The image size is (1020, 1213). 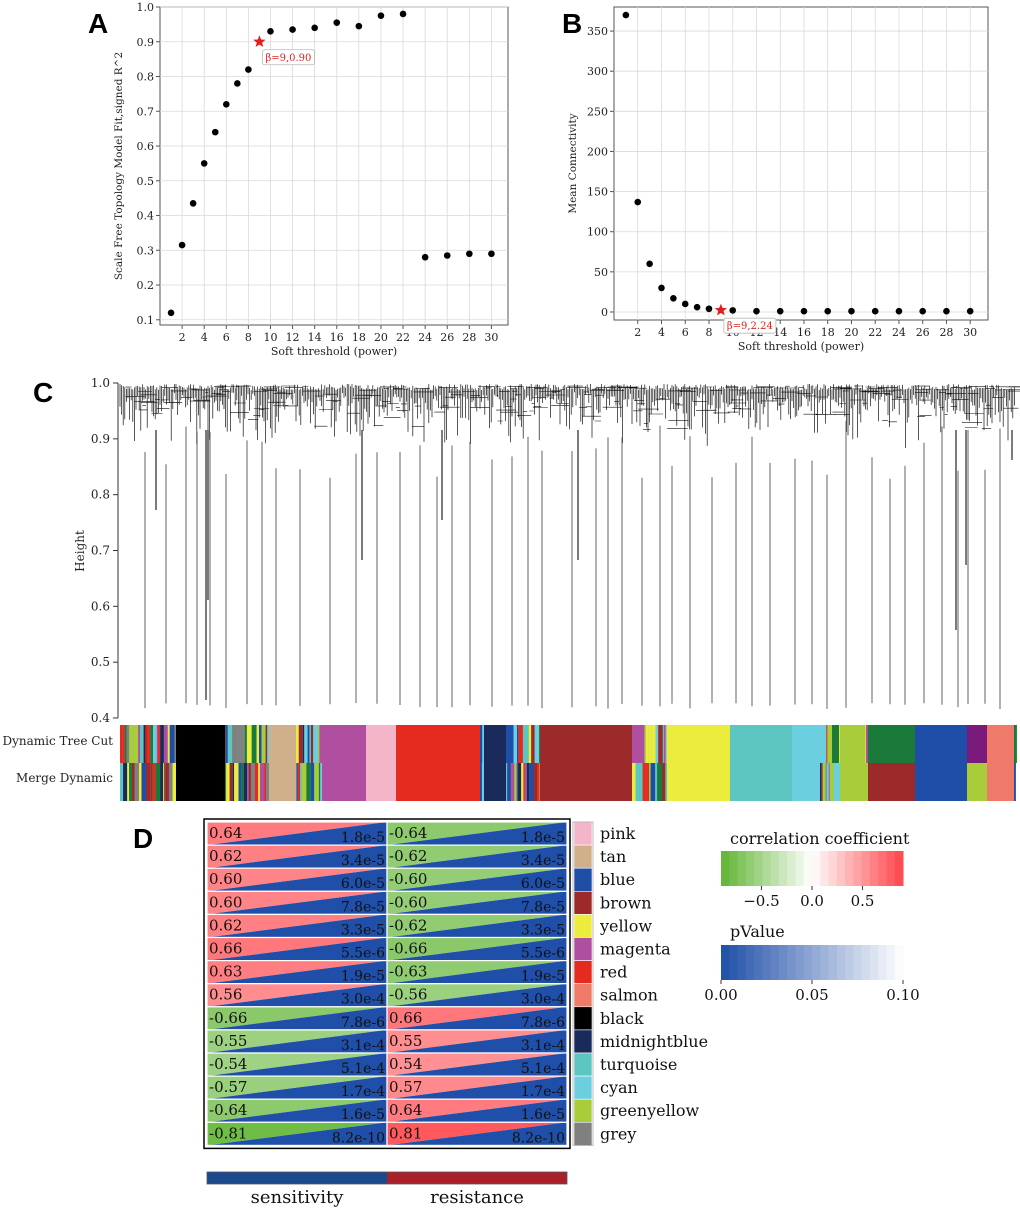 What do you see at coordinates (469, 337) in the screenshot?
I see `x-tick-label: 28` at bounding box center [469, 337].